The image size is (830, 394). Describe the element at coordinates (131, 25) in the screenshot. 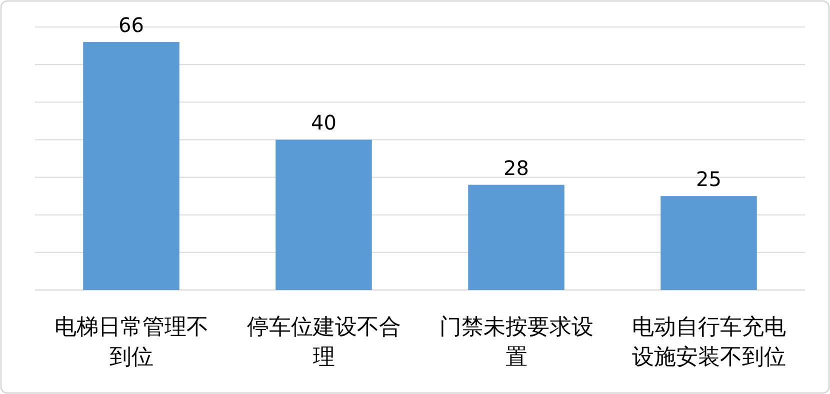

I see `data-label: 66` at that location.